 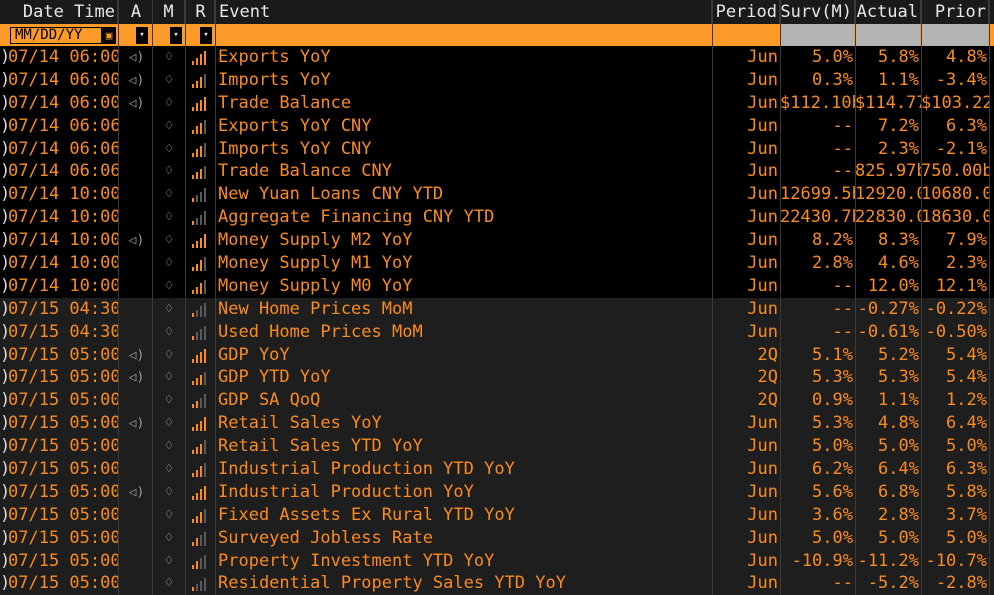 I want to click on table-row: )07/15 05:00 ◁) ♢ GDP YoY 2Q 5.1% 5.2% 5.4%, so click(x=497, y=355).